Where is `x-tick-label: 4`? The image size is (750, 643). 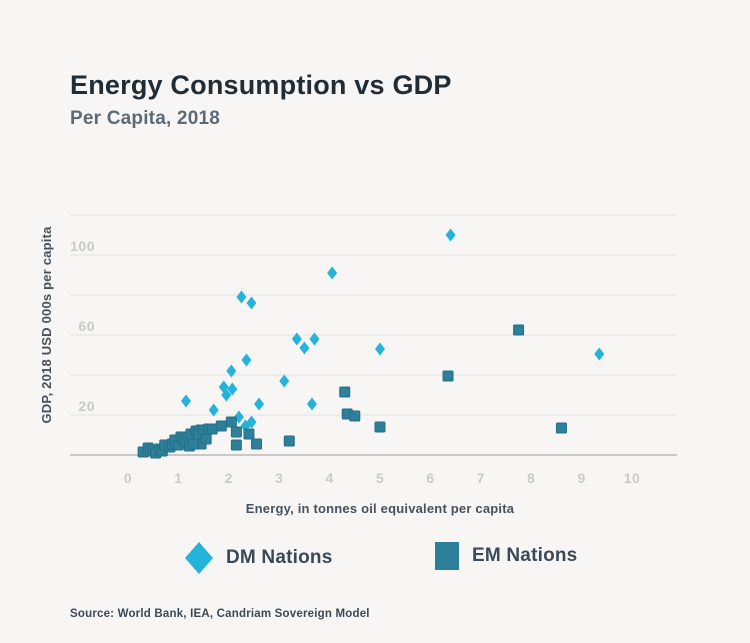 x-tick-label: 4 is located at coordinates (329, 478).